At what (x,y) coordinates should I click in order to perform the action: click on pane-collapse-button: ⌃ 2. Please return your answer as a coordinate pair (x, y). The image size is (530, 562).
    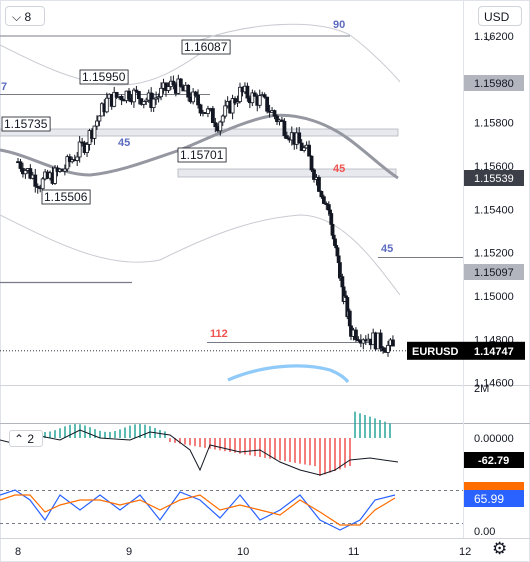
    Looking at the image, I should click on (26, 438).